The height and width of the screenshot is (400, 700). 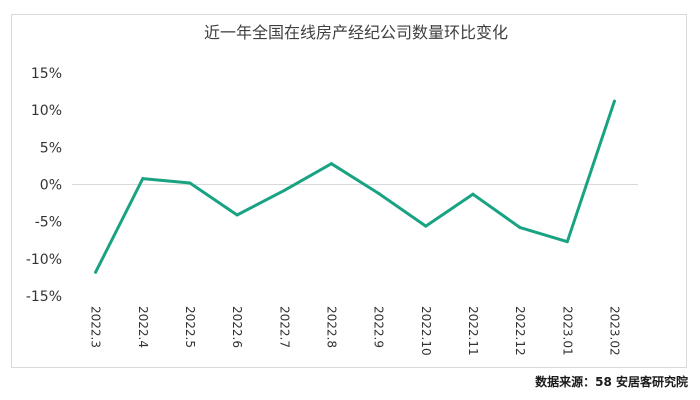 I want to click on x-tick-label: 2022.12, so click(x=520, y=331).